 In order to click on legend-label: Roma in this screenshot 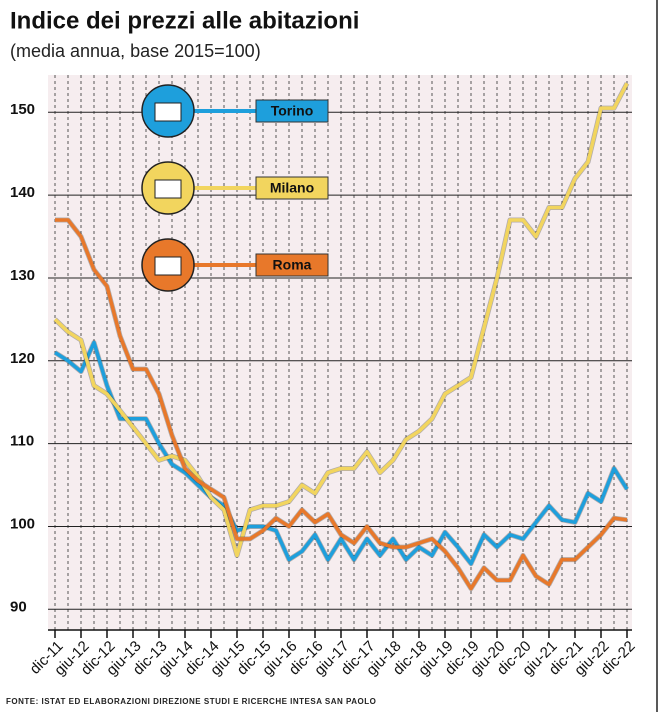, I will do `click(292, 265)`.